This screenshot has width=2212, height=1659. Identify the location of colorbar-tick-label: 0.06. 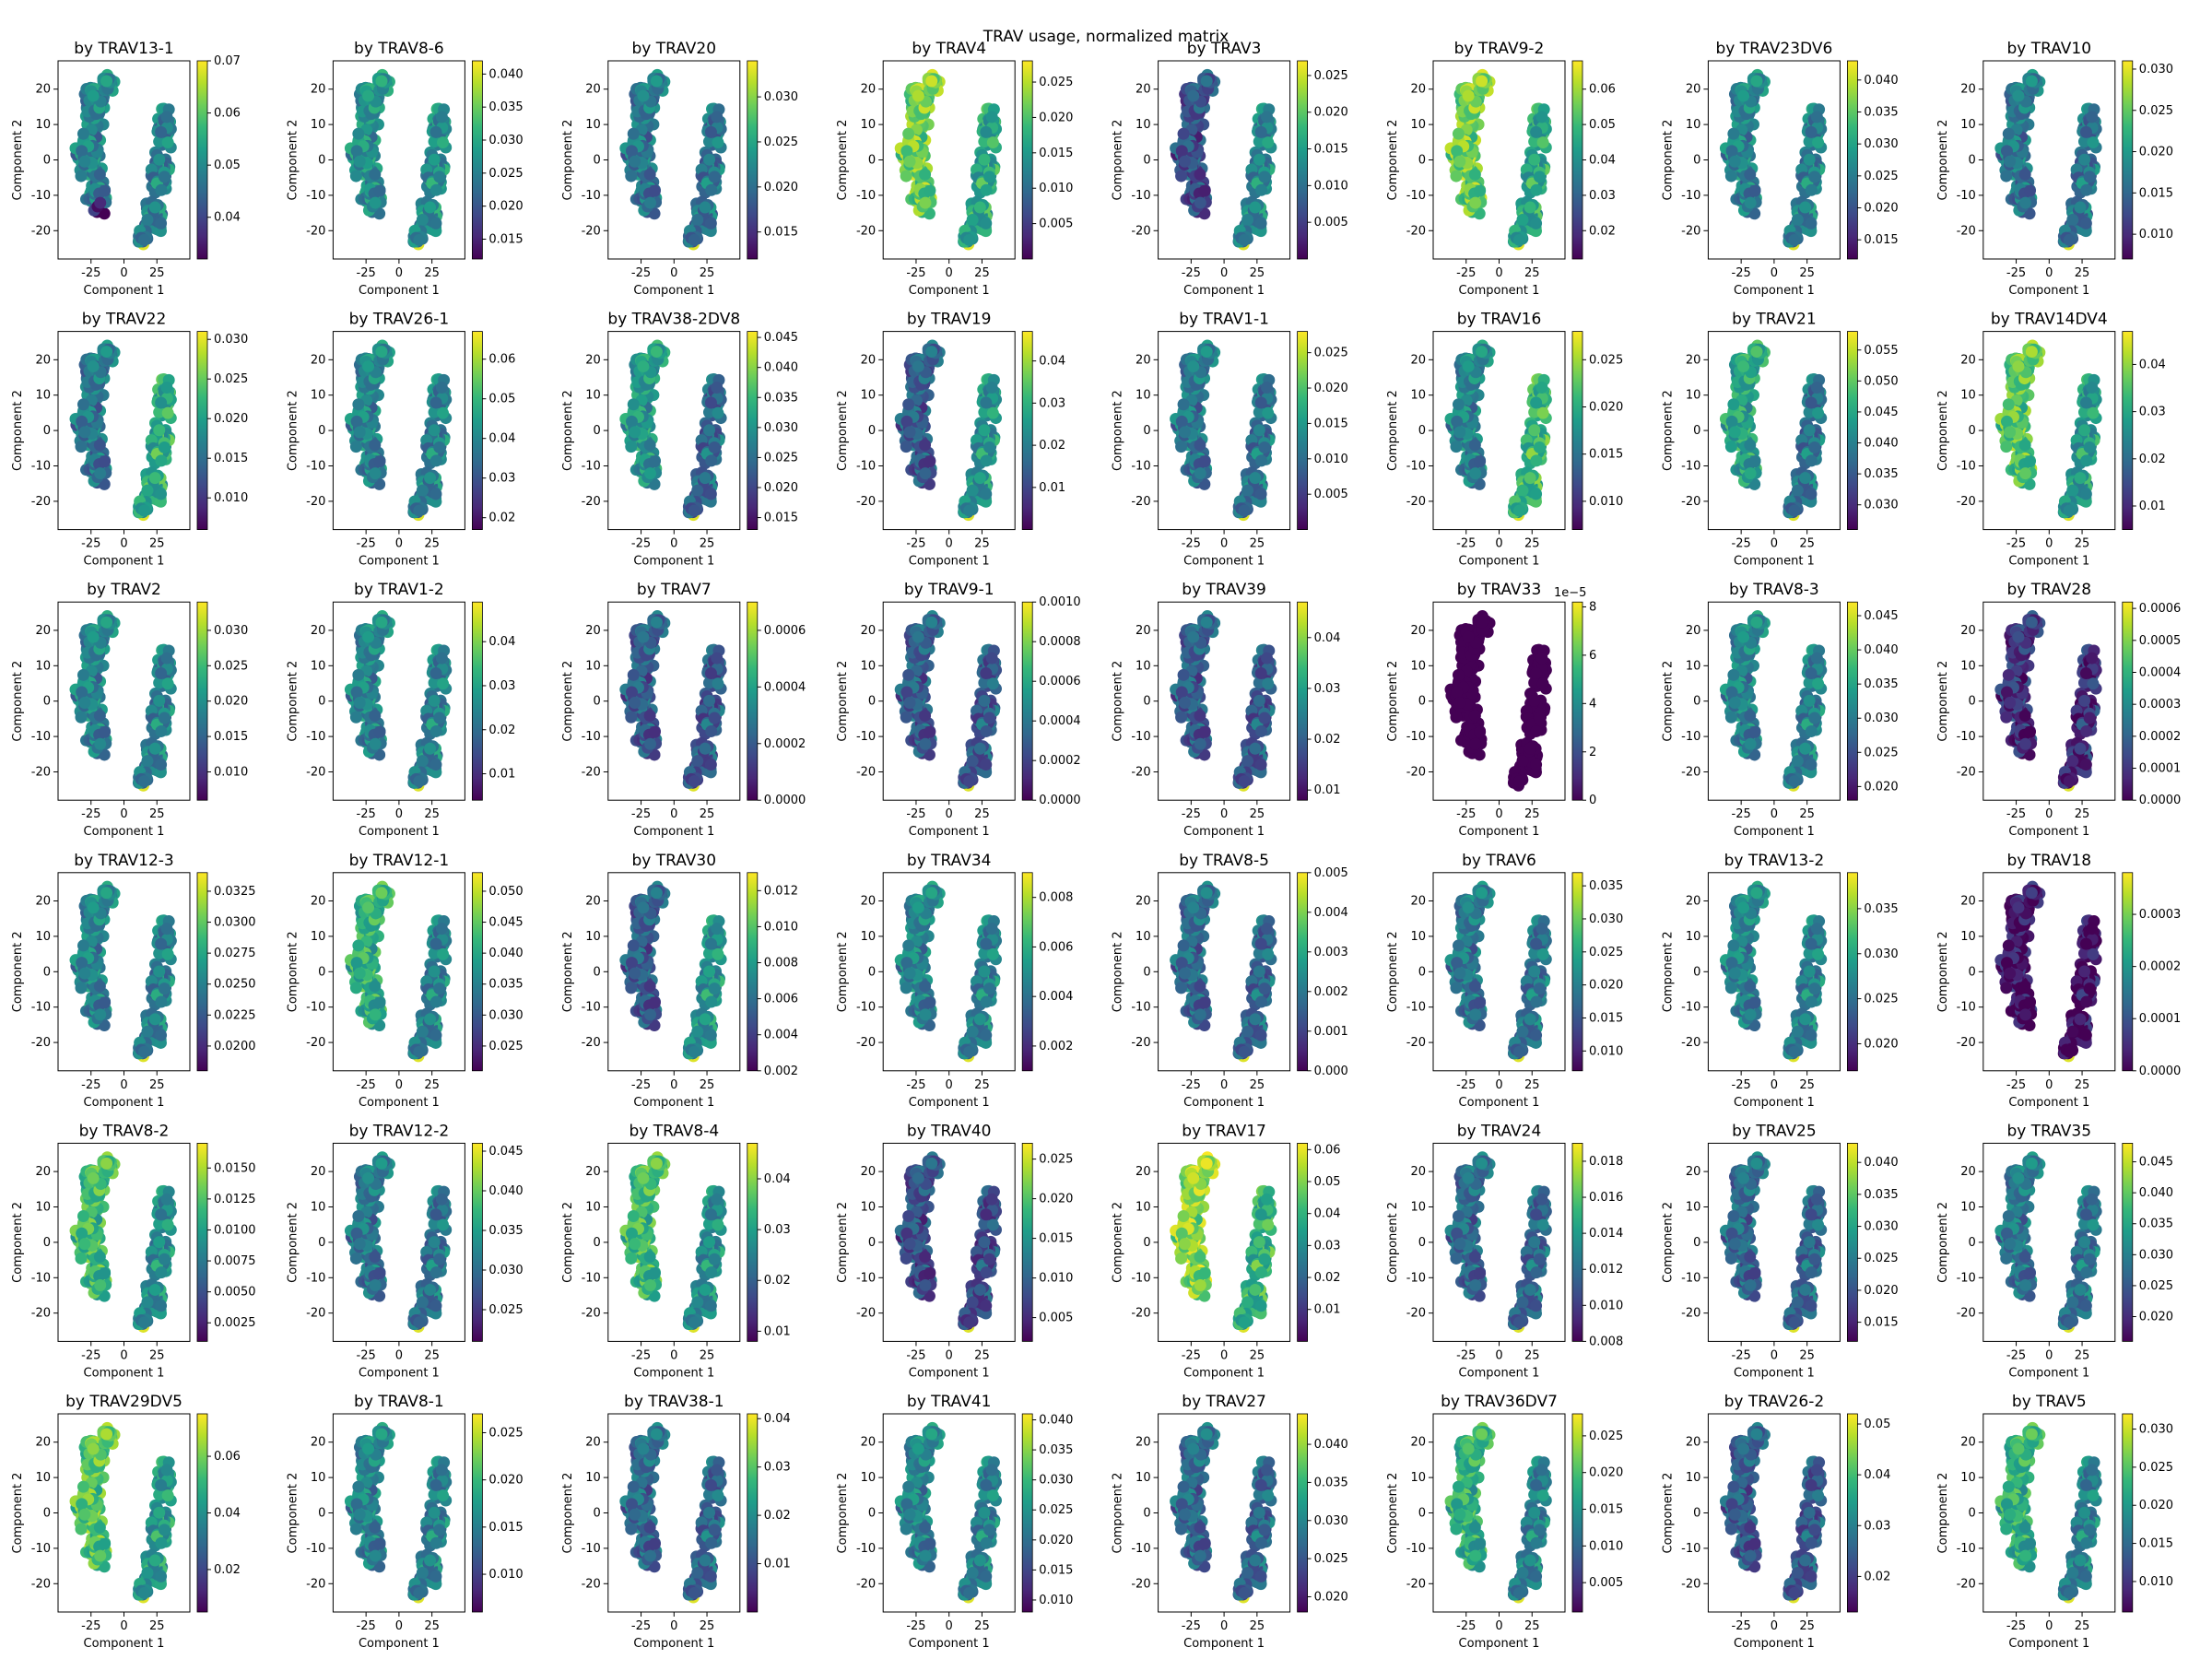
(1602, 90).